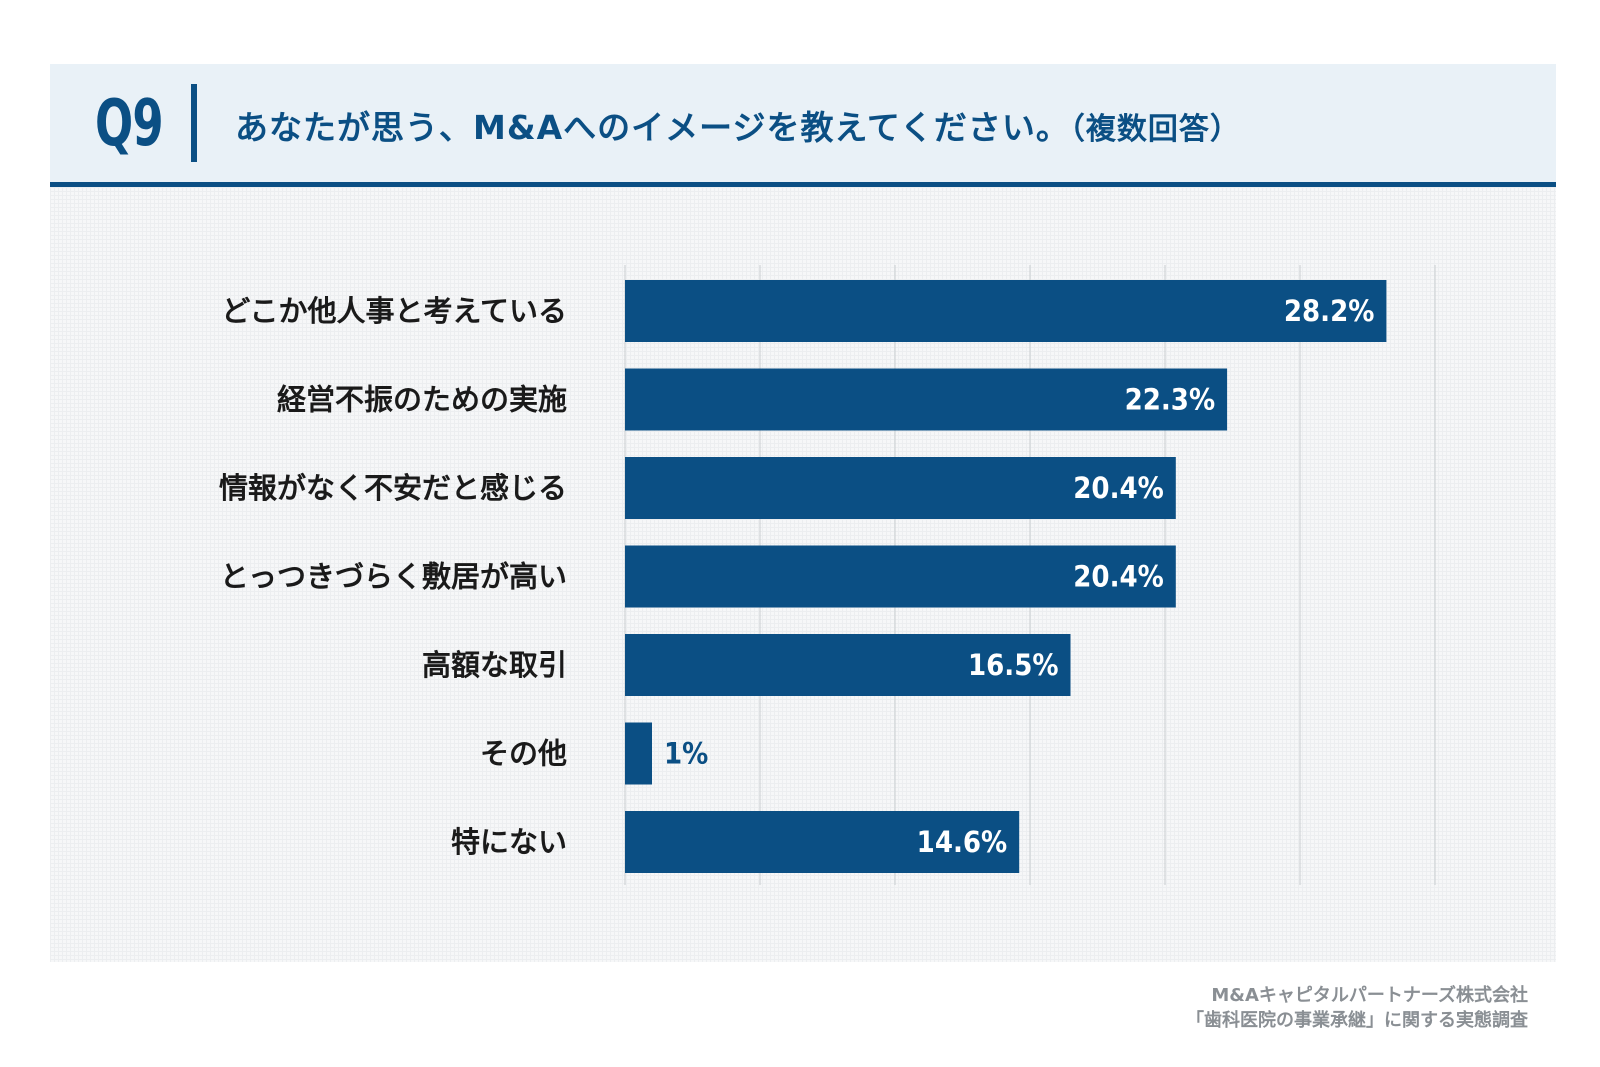 The width and height of the screenshot is (1600, 1067). I want to click on value-label: 14.6%, so click(962, 842).